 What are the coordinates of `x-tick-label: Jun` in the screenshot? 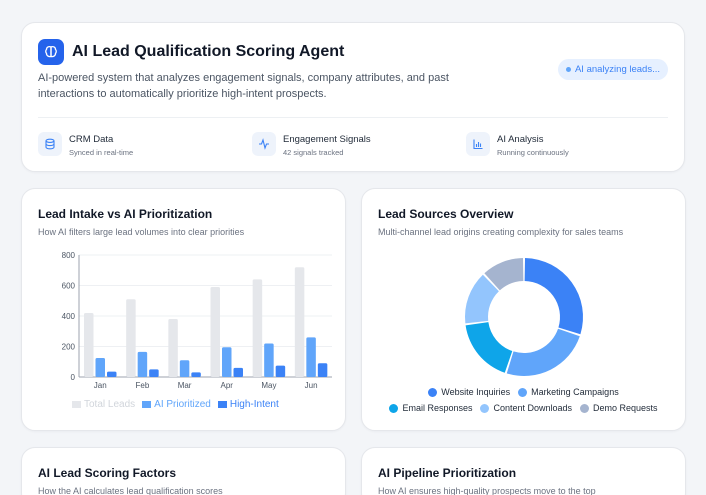 It's located at (311, 385).